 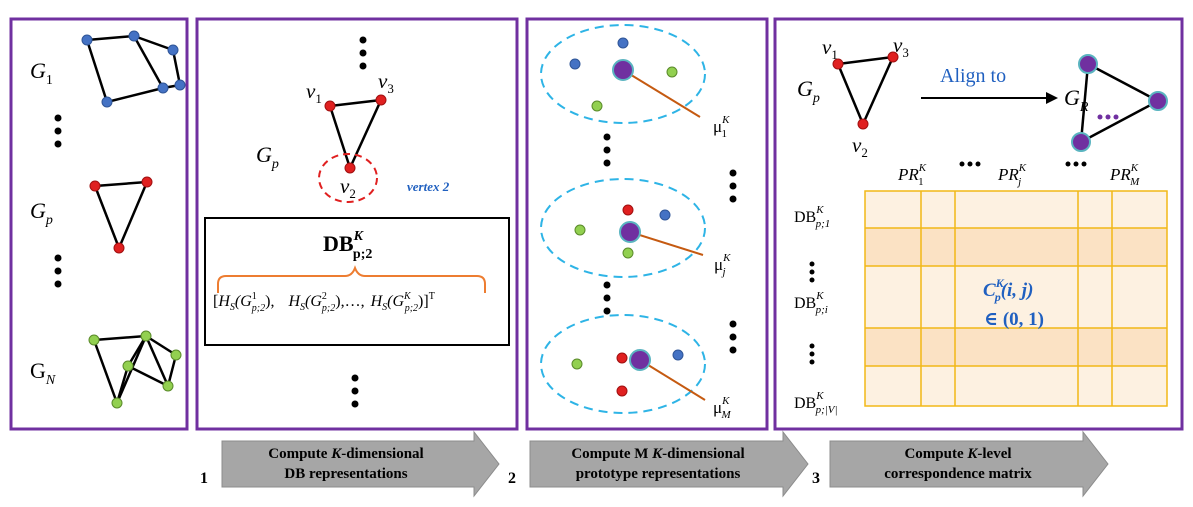 What do you see at coordinates (351, 279) in the screenshot?
I see `brace` at bounding box center [351, 279].